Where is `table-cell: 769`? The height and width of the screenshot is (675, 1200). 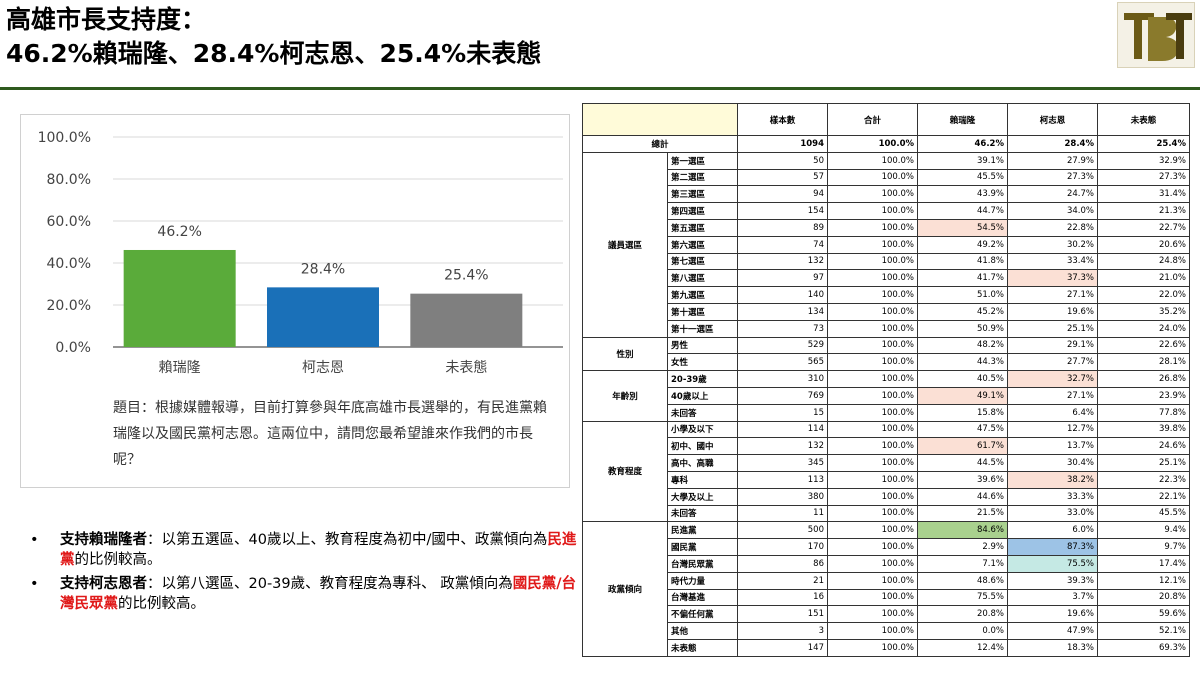 table-cell: 769 is located at coordinates (782, 395).